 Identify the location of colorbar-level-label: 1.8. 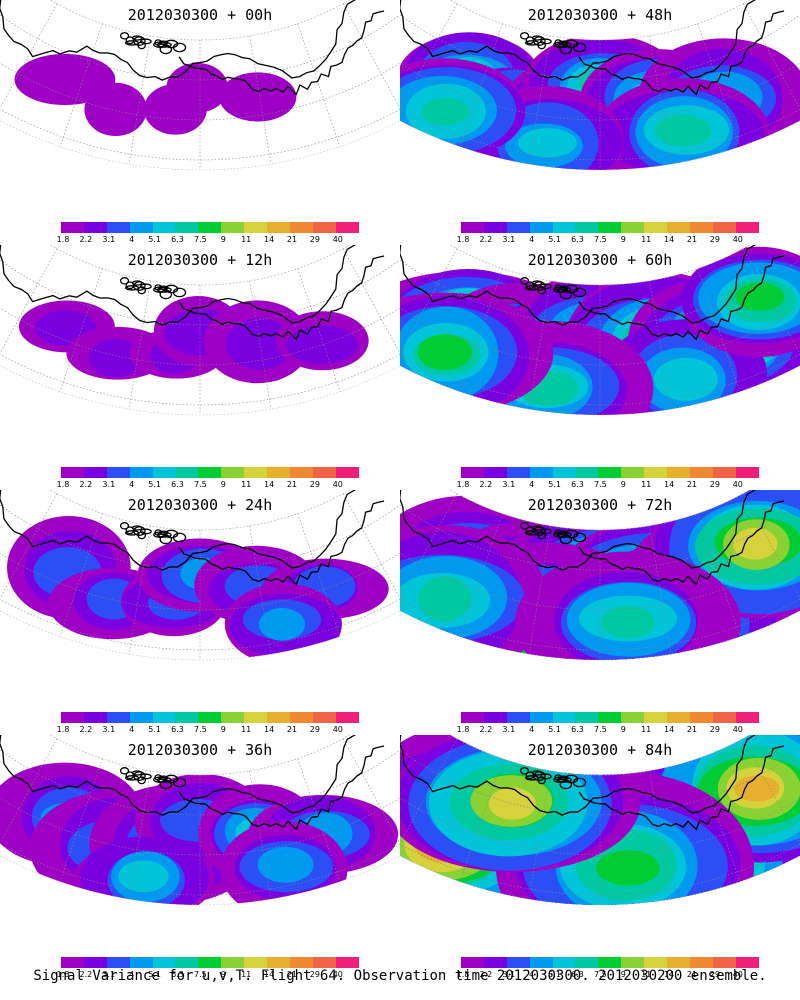
(463, 974).